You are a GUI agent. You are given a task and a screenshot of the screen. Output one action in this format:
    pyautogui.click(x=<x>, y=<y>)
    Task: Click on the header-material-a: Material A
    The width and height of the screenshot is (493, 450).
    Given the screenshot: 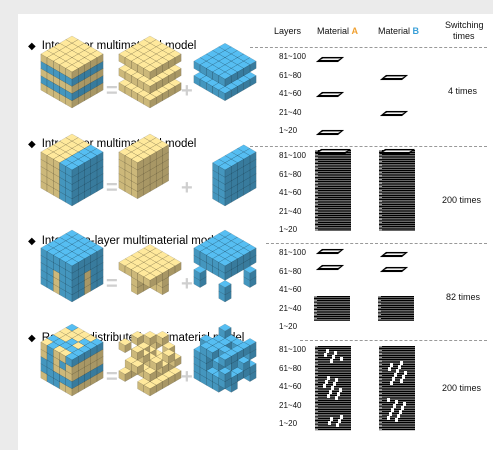 What is the action you would take?
    pyautogui.click(x=338, y=31)
    